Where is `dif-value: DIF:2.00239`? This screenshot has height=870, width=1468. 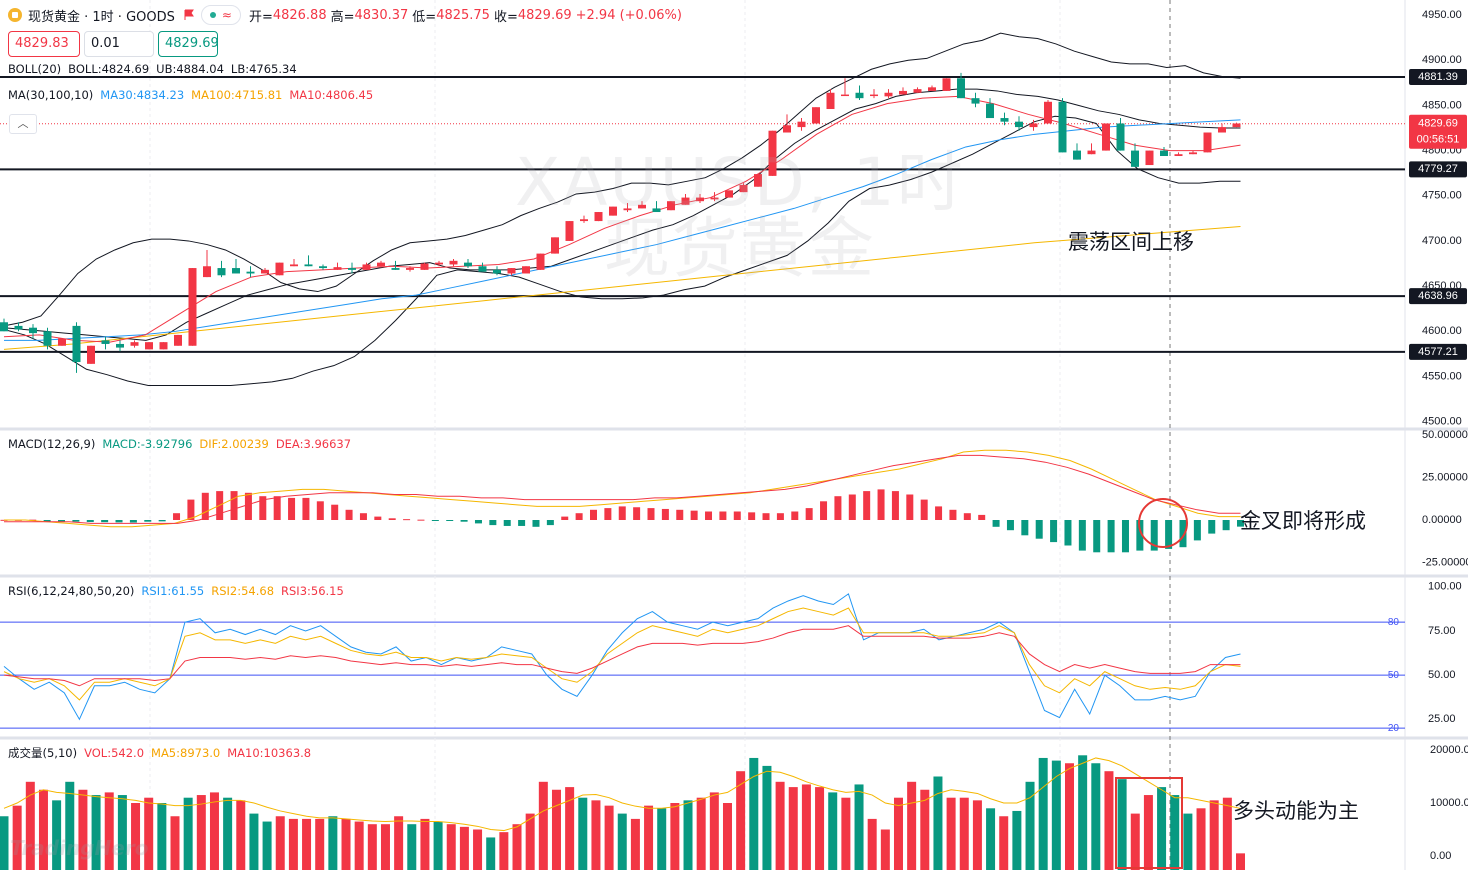 dif-value: DIF:2.00239 is located at coordinates (234, 444).